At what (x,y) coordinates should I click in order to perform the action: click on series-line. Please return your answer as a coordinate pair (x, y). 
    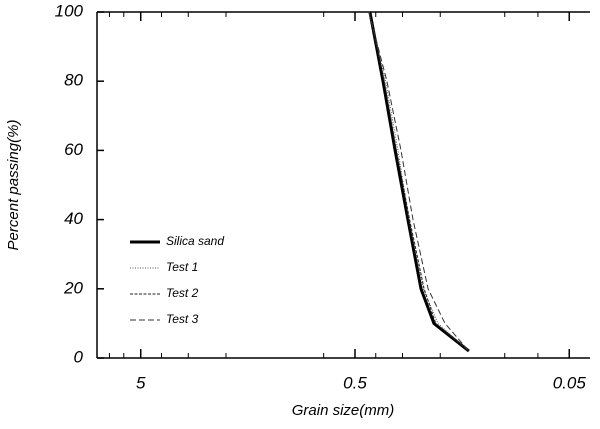
    Looking at the image, I should click on (419, 182).